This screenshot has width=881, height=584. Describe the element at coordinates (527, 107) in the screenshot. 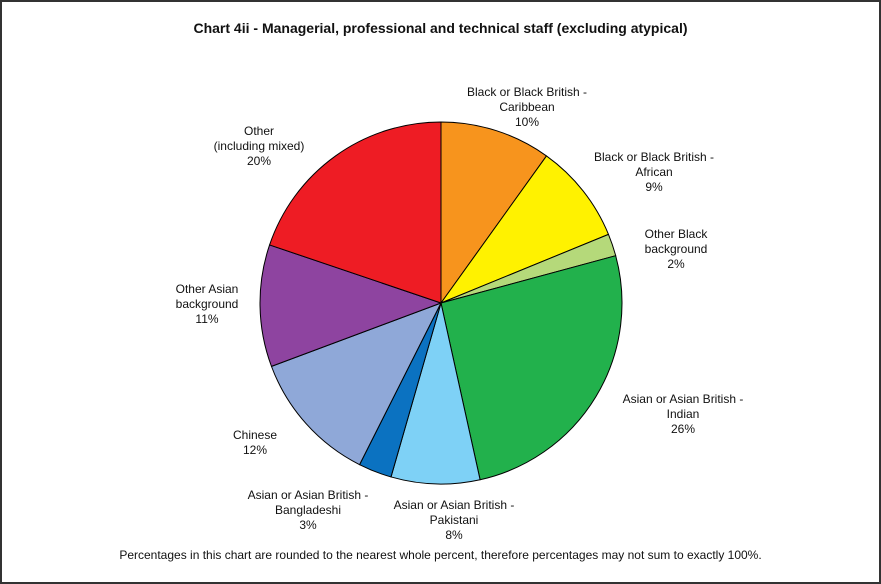

I see `slice-label: Black or Black British -Caribbean 10%` at that location.